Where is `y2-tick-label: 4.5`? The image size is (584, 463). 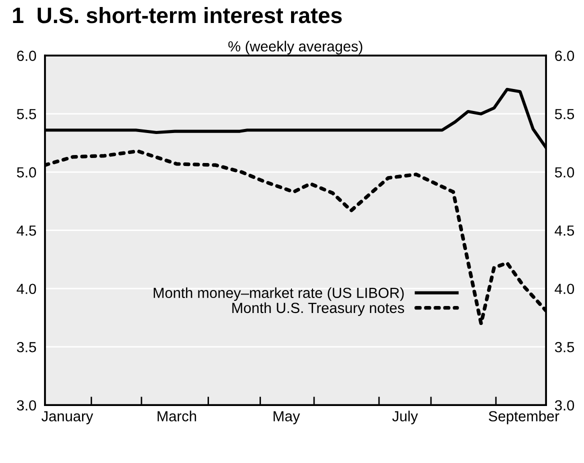 y2-tick-label: 4.5 is located at coordinates (564, 231).